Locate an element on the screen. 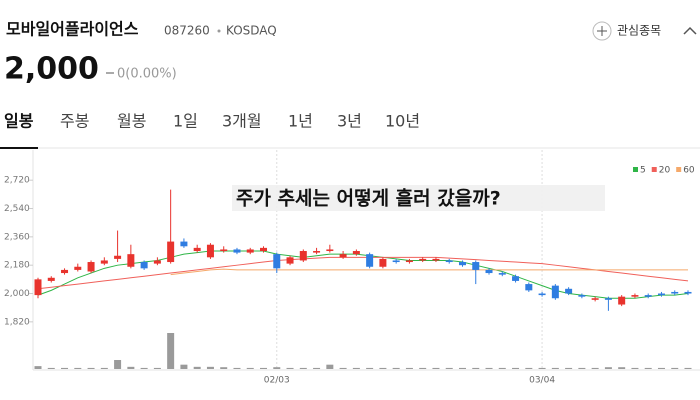  market: KOSDAQ is located at coordinates (251, 31).